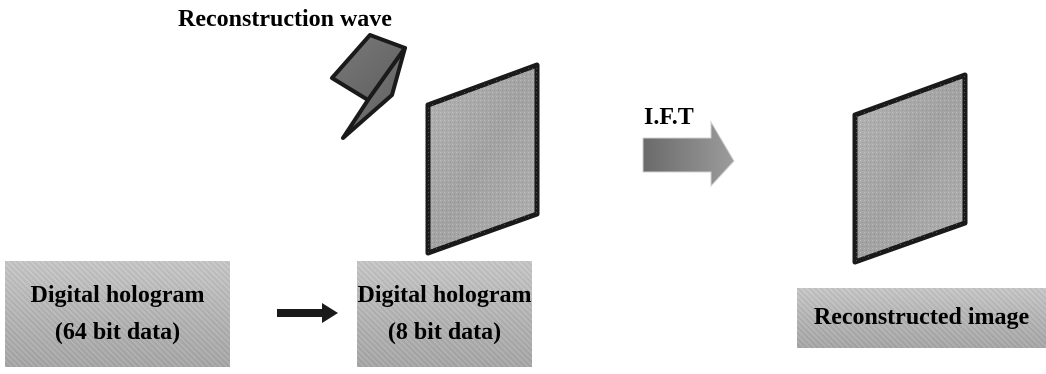  I want to click on hologram-plate, so click(482, 159).